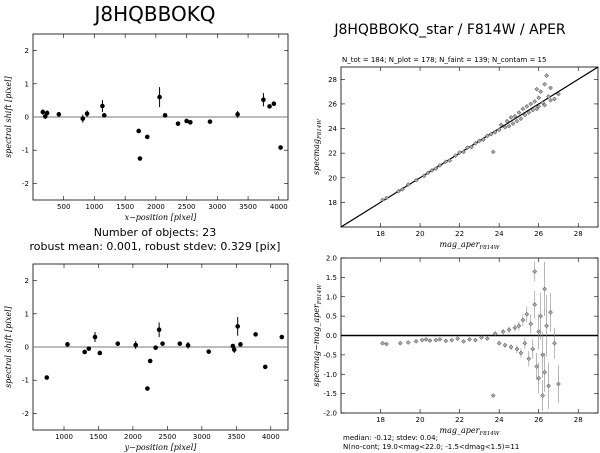 This screenshot has width=600, height=453. What do you see at coordinates (161, 217) in the screenshot?
I see `x-axis-label: x−position [pixel]` at bounding box center [161, 217].